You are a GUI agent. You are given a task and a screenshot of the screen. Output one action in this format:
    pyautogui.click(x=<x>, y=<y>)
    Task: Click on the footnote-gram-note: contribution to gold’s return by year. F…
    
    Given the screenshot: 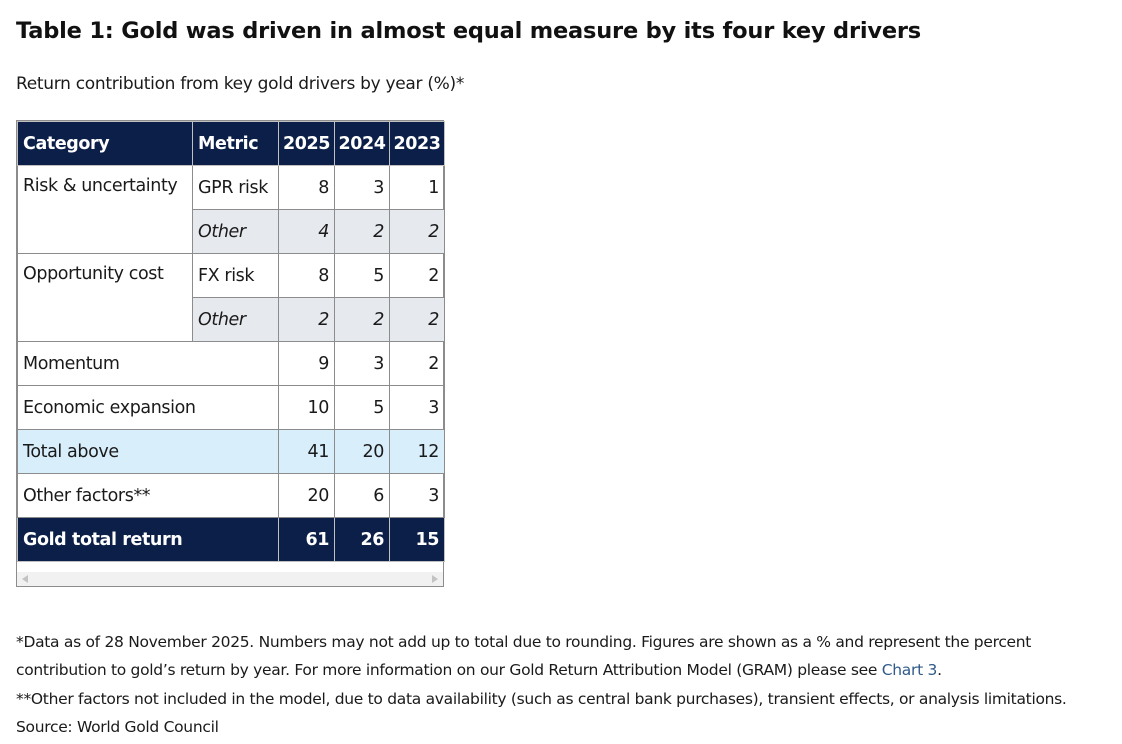 What is the action you would take?
    pyautogui.click(x=568, y=670)
    